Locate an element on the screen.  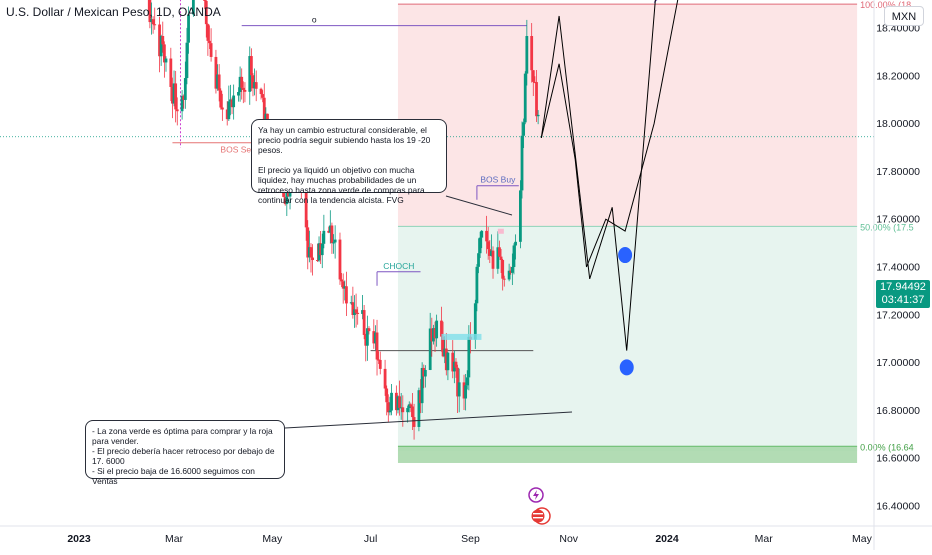
x-tick-label: Sep is located at coordinates (470, 539).